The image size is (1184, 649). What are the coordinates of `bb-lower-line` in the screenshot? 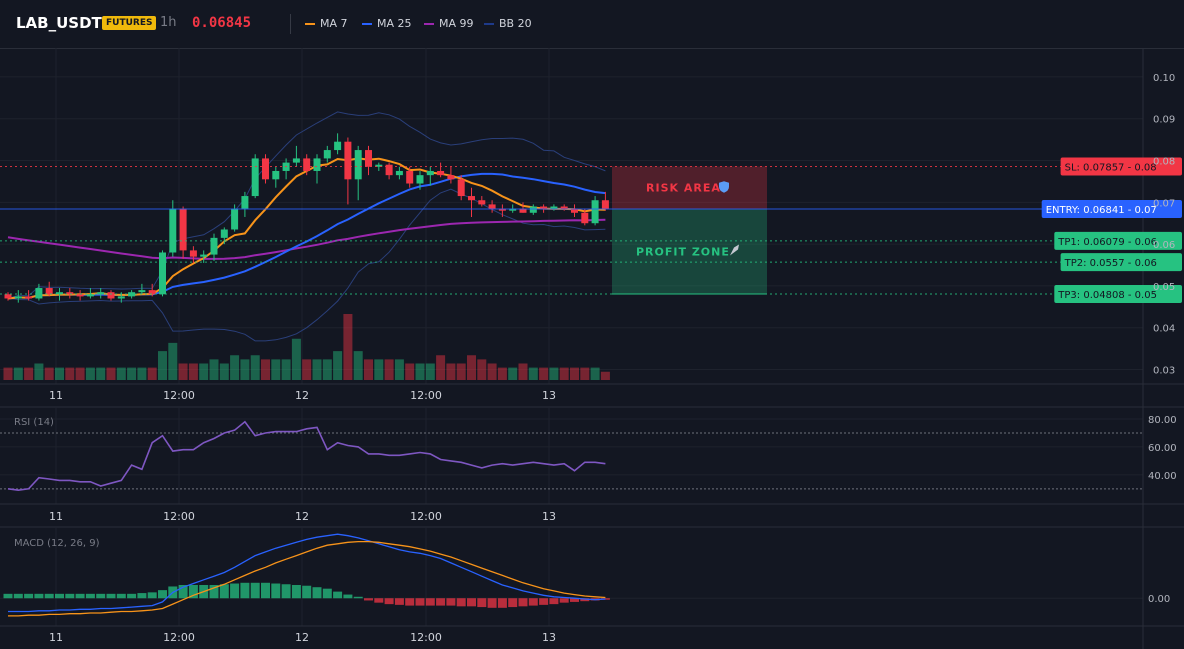 It's located at (306, 265).